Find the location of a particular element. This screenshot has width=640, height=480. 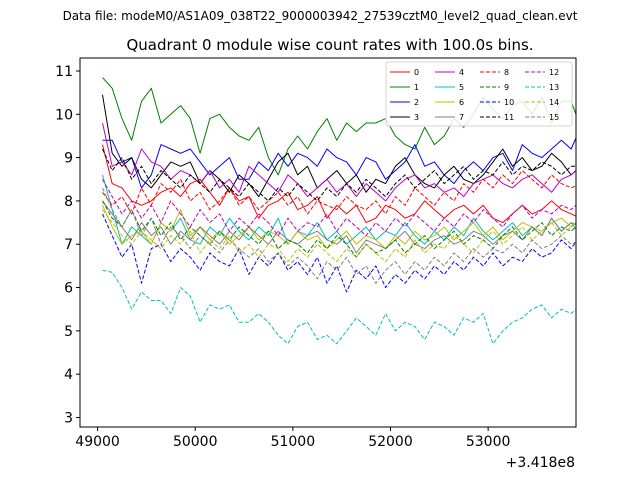

legend-label-15: 15 is located at coordinates (554, 117).